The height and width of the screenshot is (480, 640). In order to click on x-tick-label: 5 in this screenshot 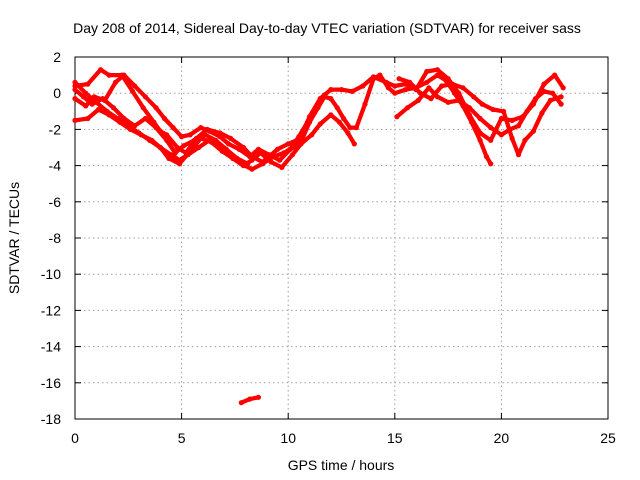, I will do `click(182, 438)`.